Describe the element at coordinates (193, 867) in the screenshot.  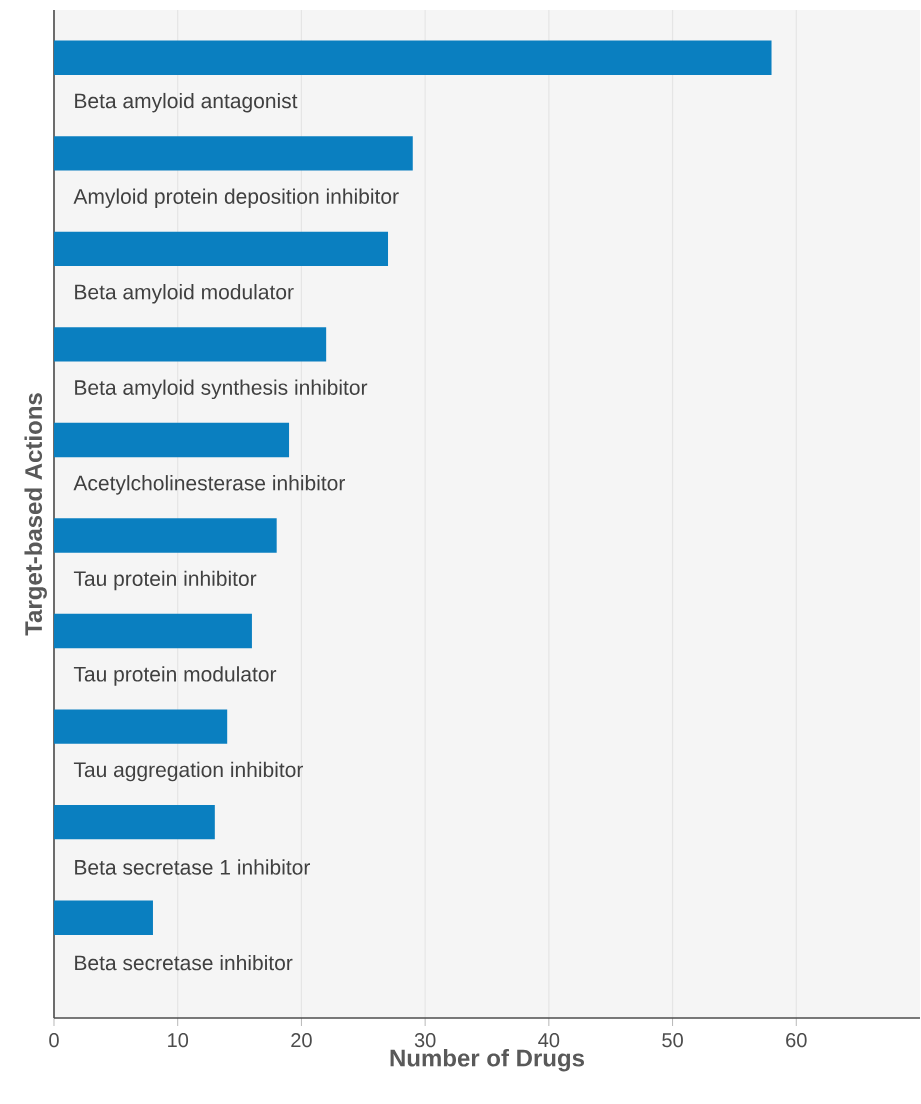
I see `y-tick-label: Beta secretase 1 inhibitor` at that location.